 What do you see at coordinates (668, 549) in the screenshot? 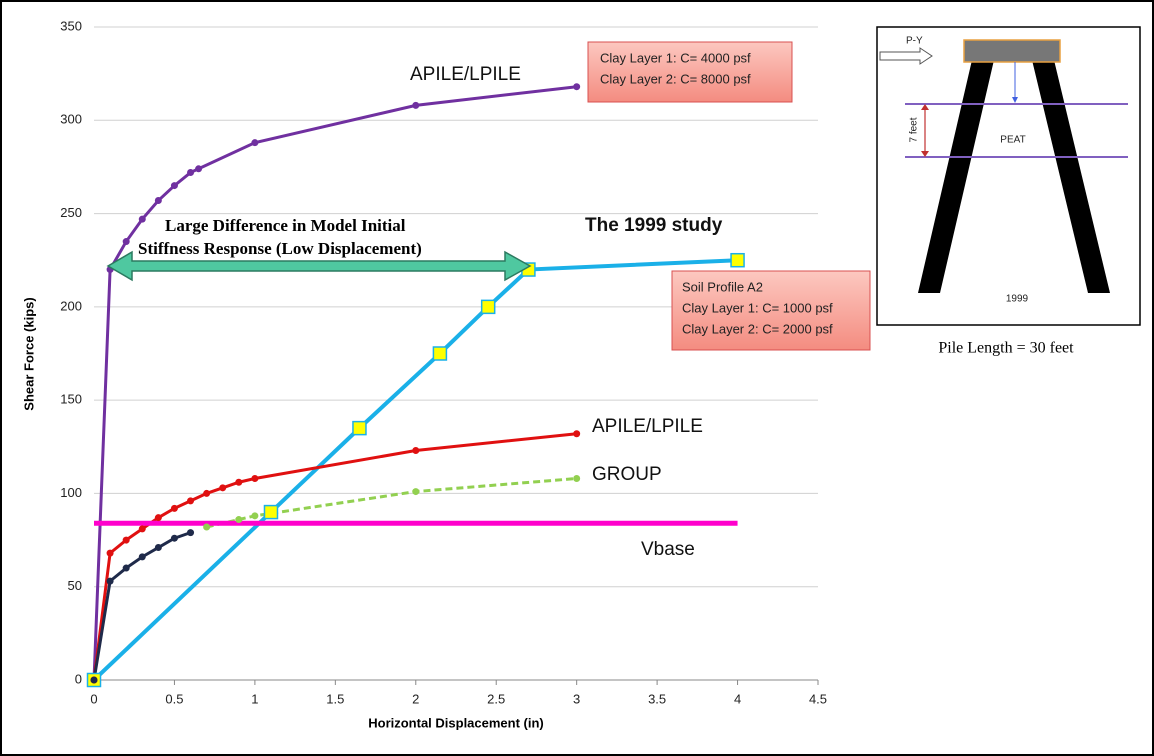
I see `series-label: Vbase` at bounding box center [668, 549].